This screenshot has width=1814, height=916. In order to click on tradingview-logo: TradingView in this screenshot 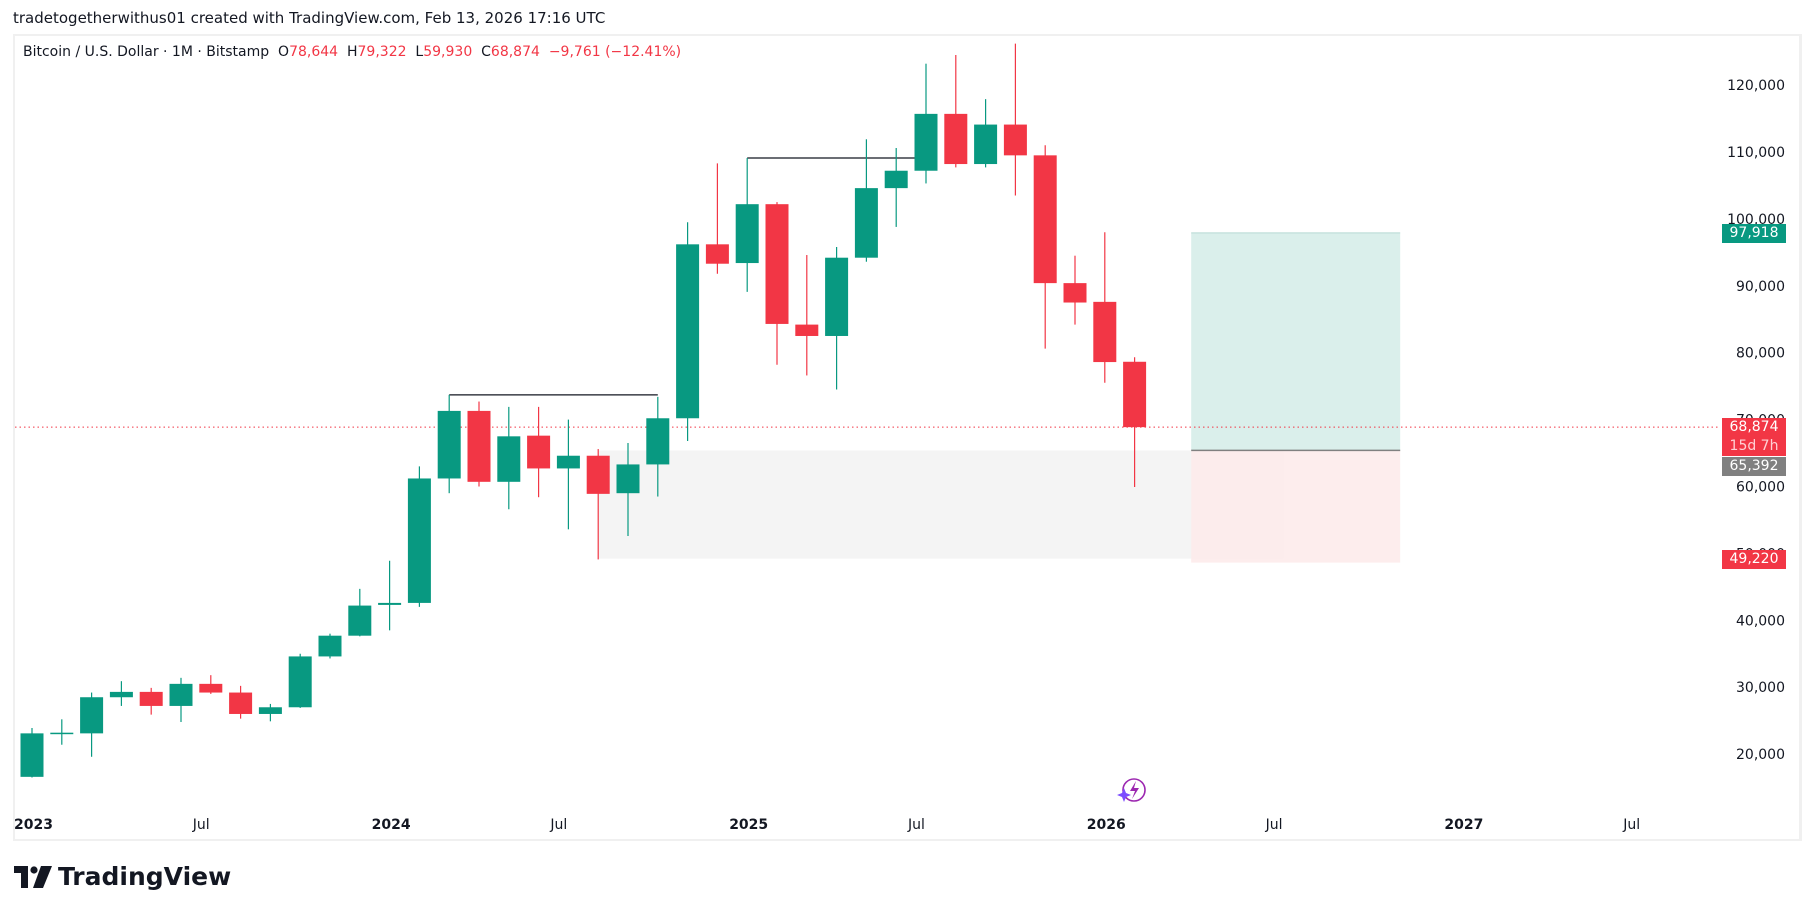, I will do `click(122, 876)`.